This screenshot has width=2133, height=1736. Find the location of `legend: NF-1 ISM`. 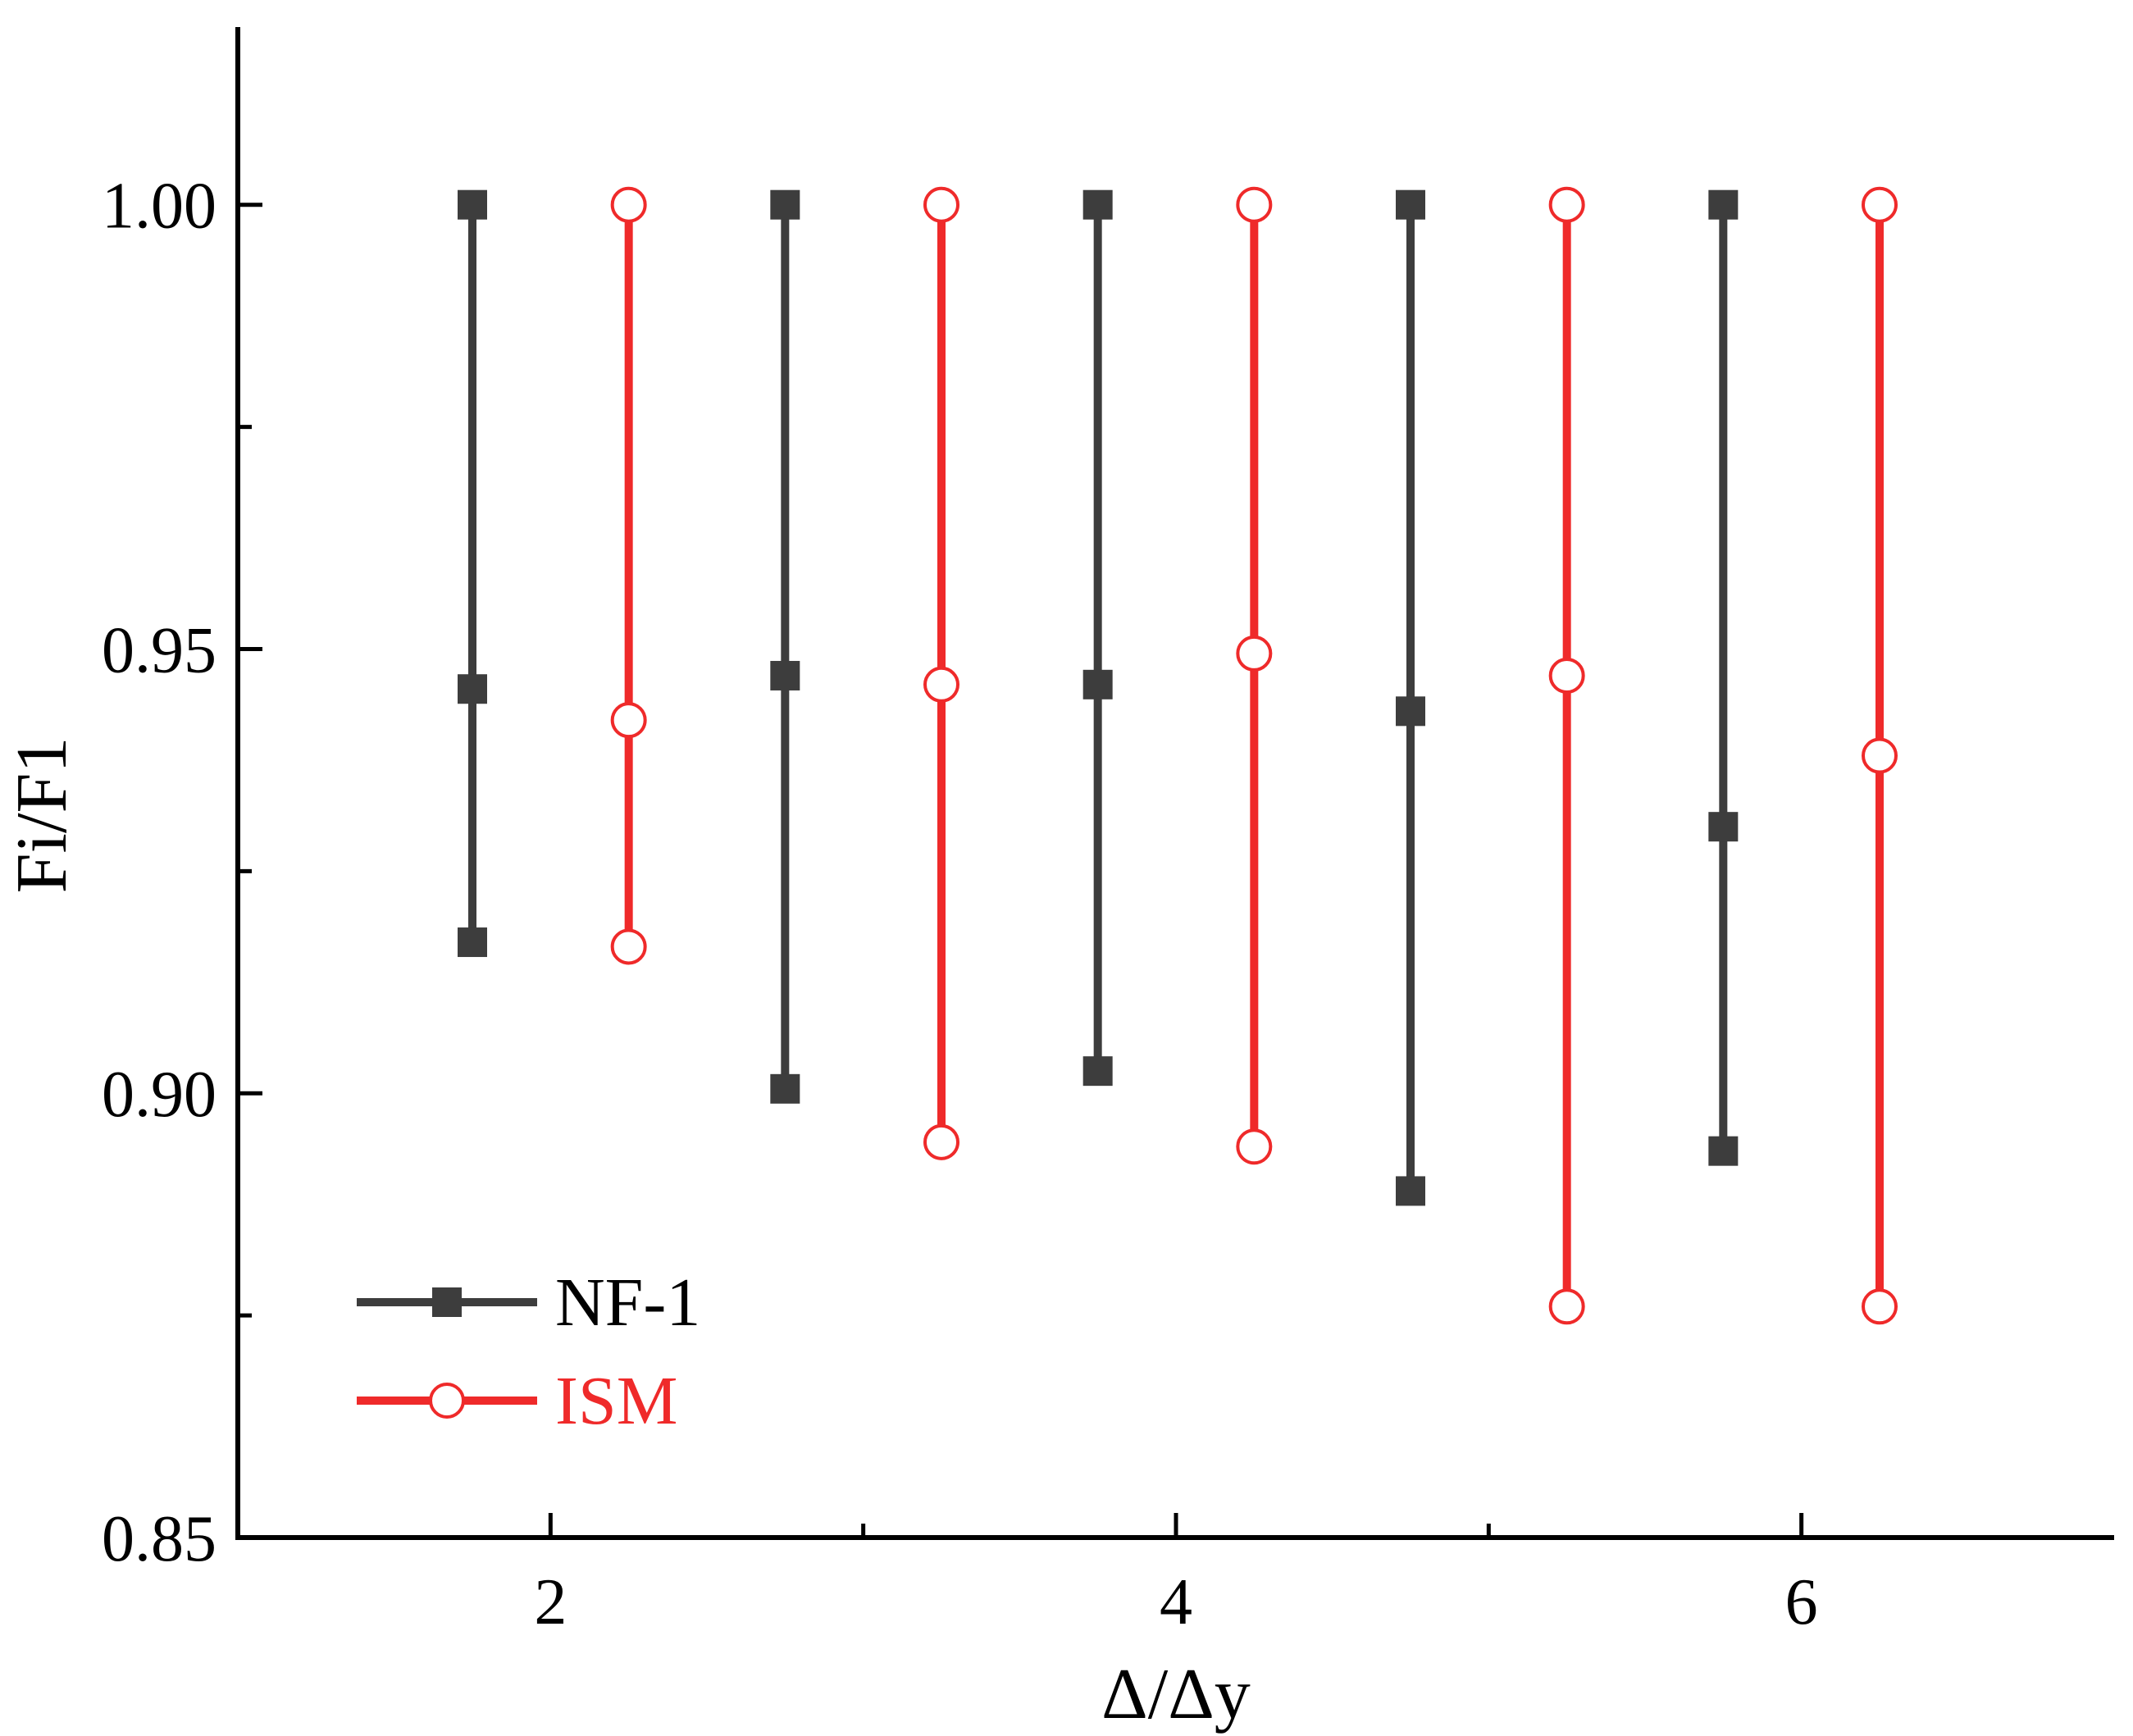

legend: NF-1 ISM is located at coordinates (528, 1351).